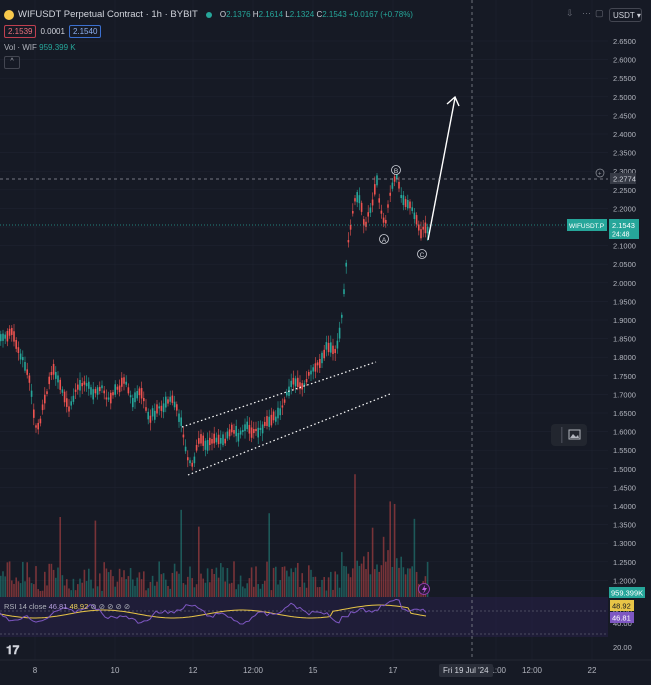 The width and height of the screenshot is (651, 685). Describe the element at coordinates (441, 169) in the screenshot. I see `projection-arrow` at that location.